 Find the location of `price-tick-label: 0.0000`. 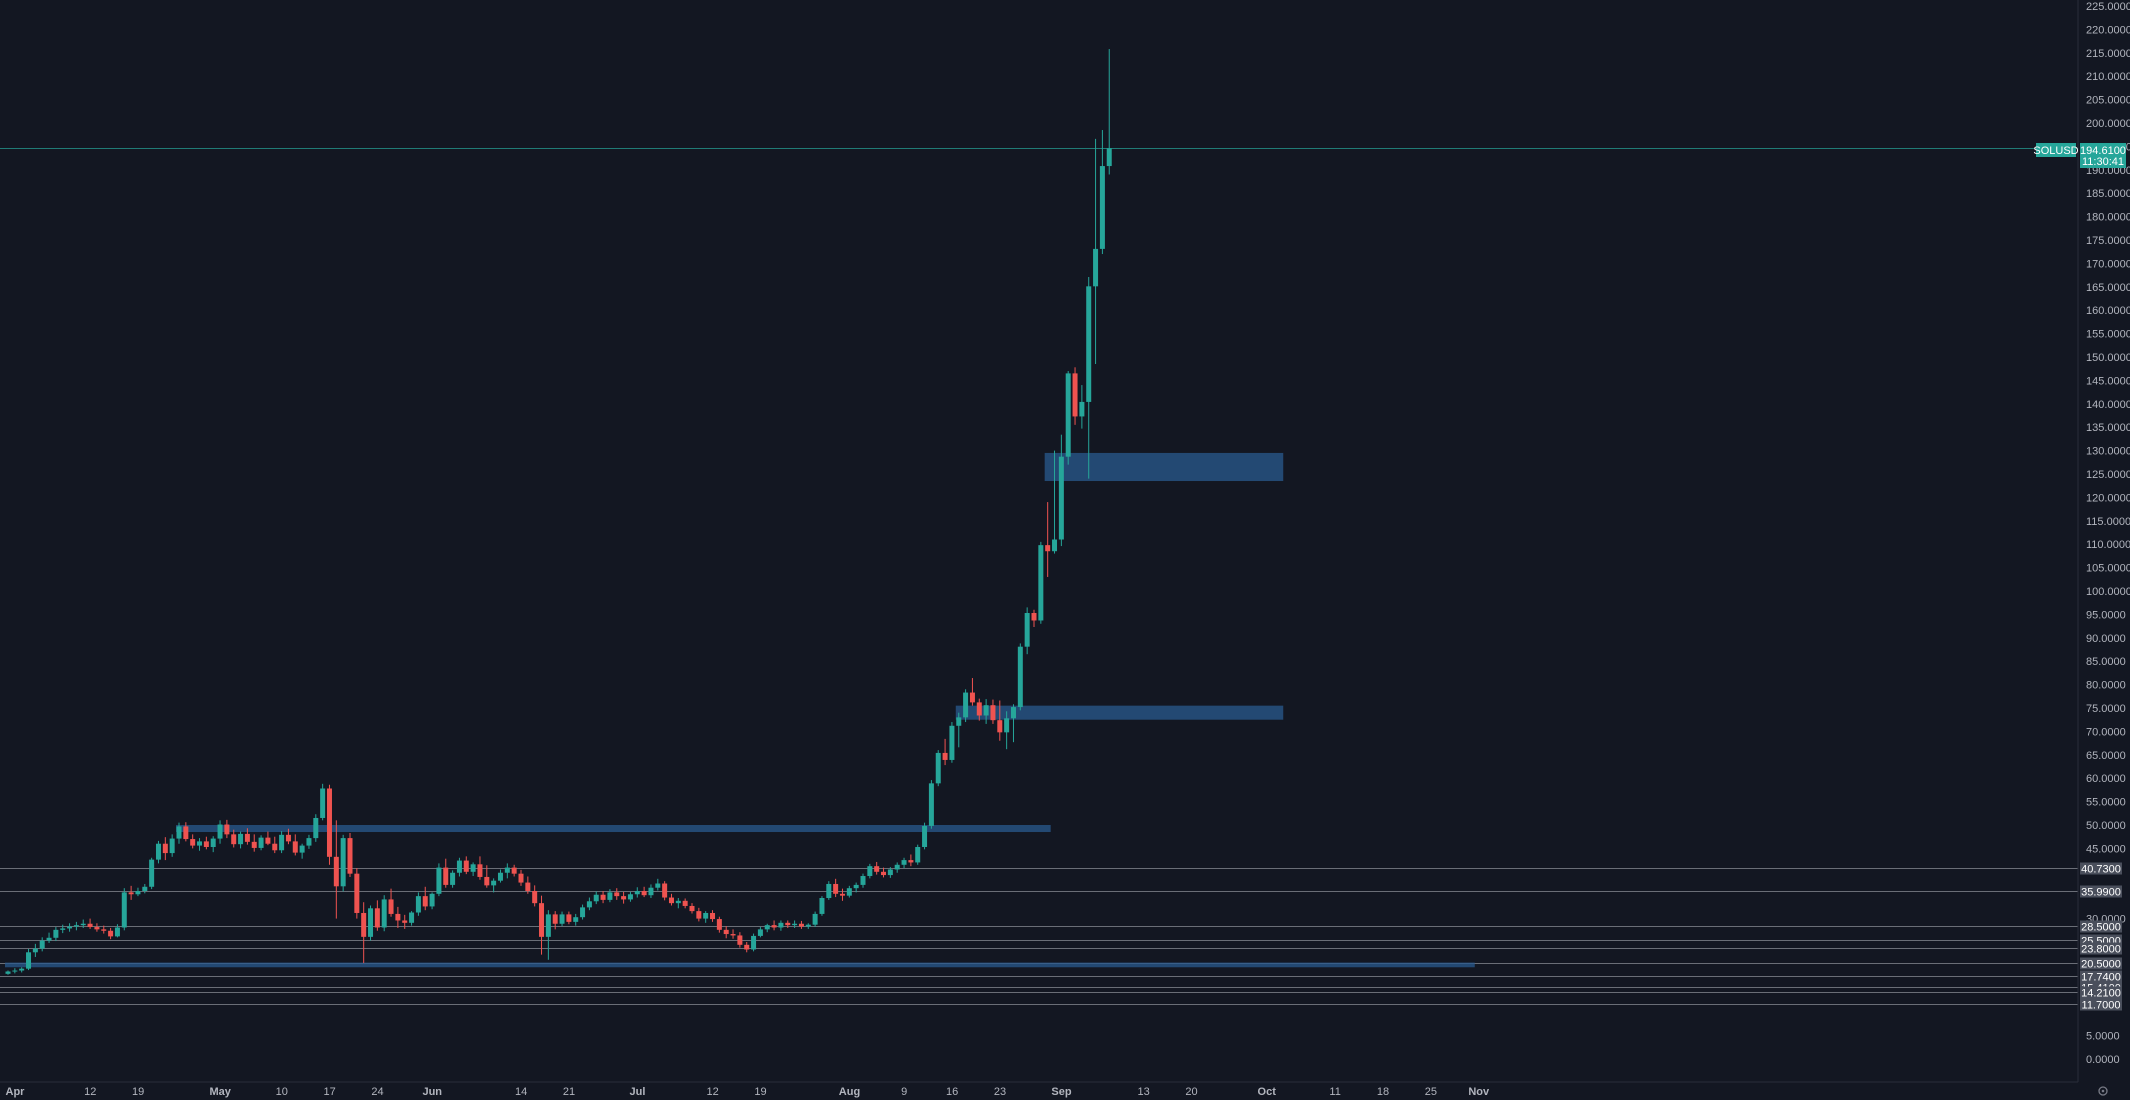

price-tick-label: 0.0000 is located at coordinates (2103, 1060).